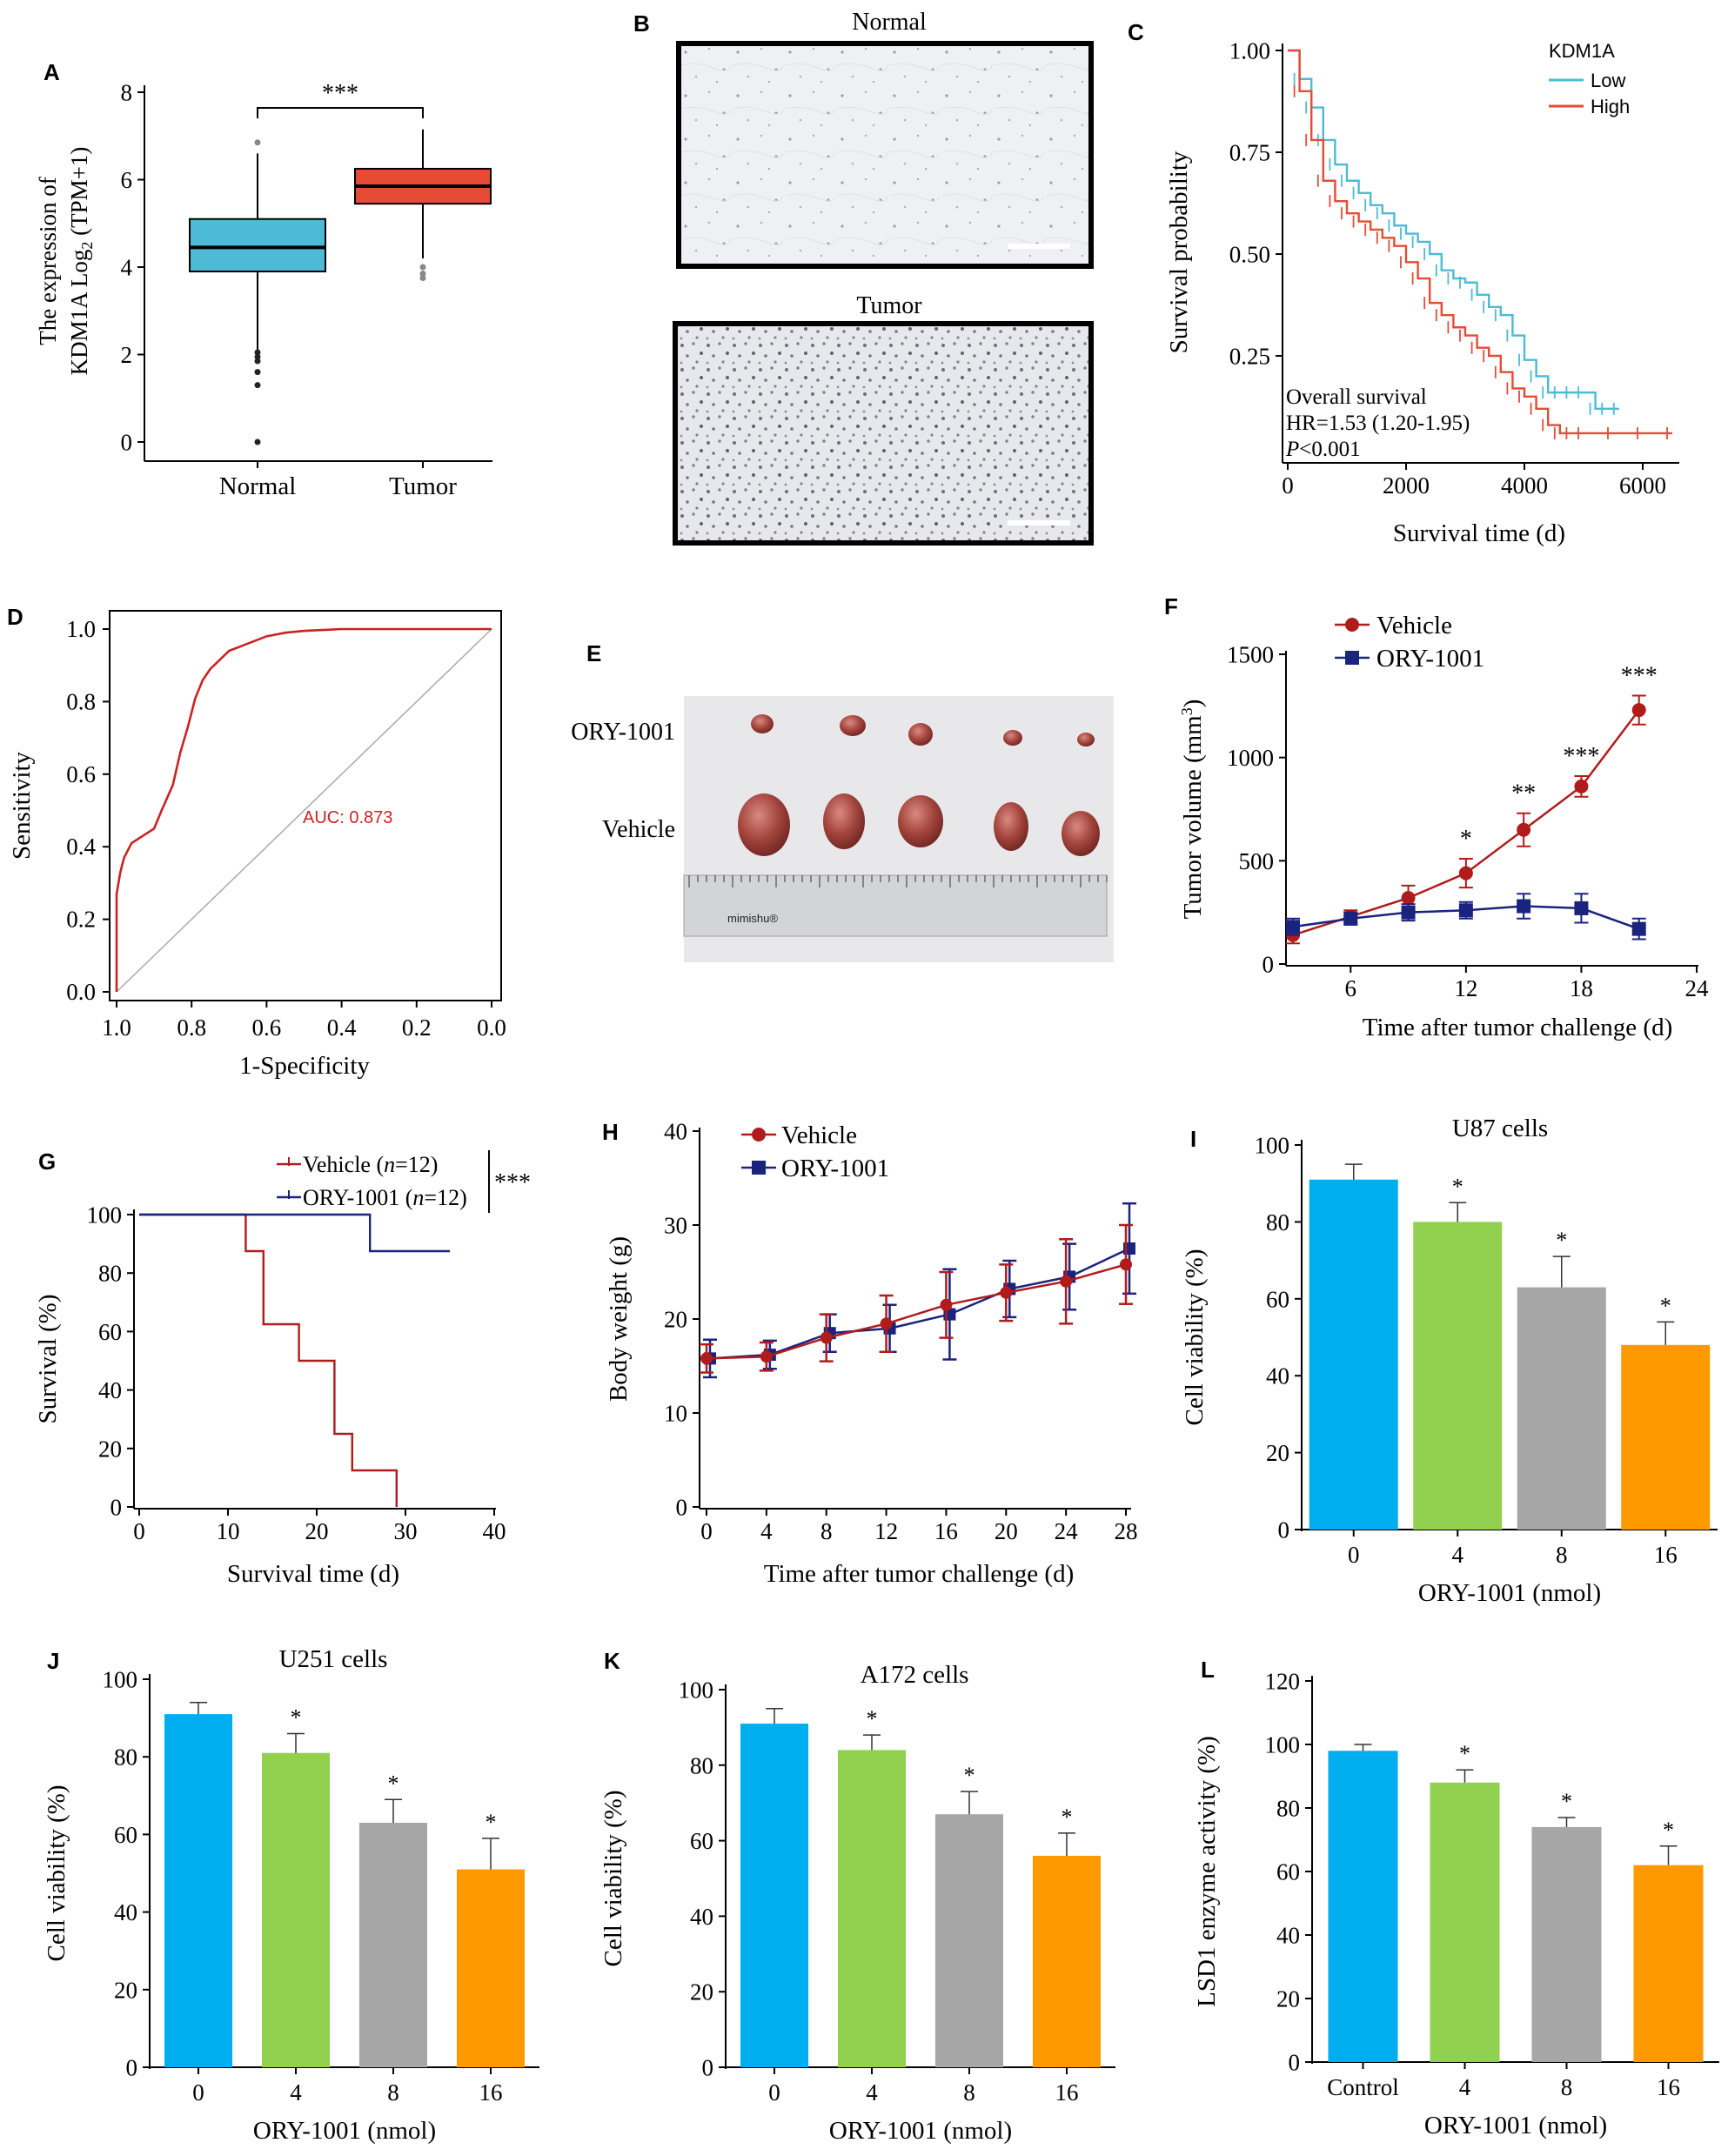 The height and width of the screenshot is (2156, 1728). What do you see at coordinates (1208, 1670) in the screenshot?
I see `panel-label-l: L` at bounding box center [1208, 1670].